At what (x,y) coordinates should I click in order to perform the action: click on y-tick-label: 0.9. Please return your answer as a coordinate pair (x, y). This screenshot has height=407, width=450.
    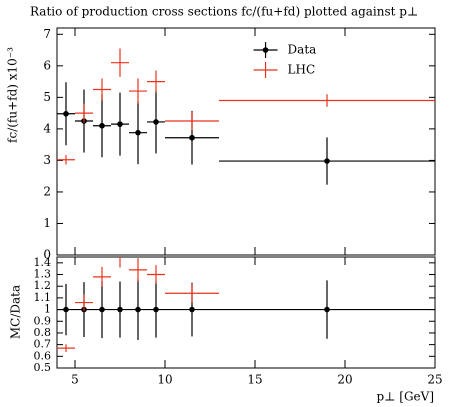
    Looking at the image, I should click on (43, 320).